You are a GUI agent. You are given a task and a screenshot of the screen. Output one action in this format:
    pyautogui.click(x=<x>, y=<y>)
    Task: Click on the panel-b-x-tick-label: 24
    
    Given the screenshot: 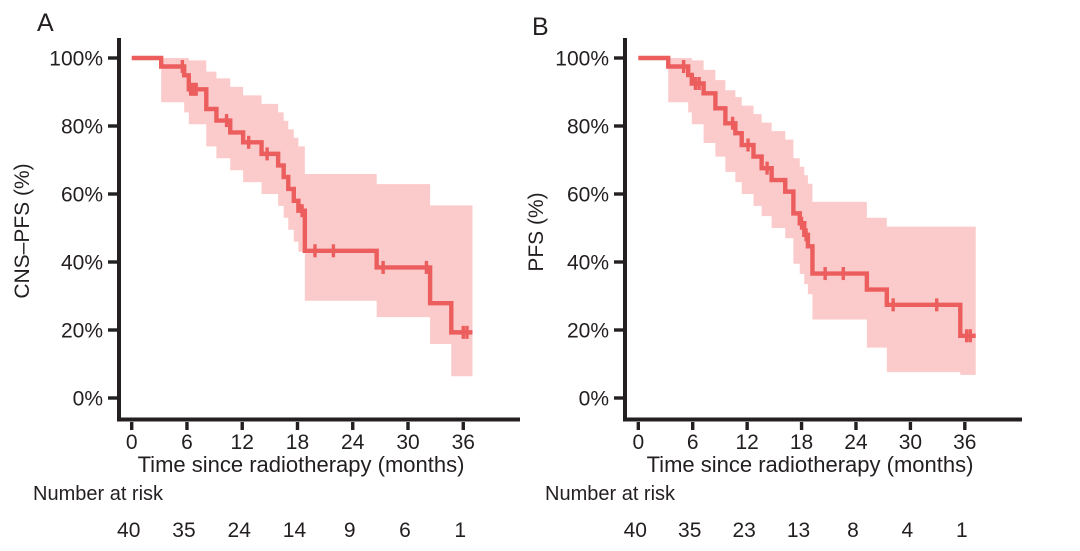 What is the action you would take?
    pyautogui.click(x=856, y=442)
    